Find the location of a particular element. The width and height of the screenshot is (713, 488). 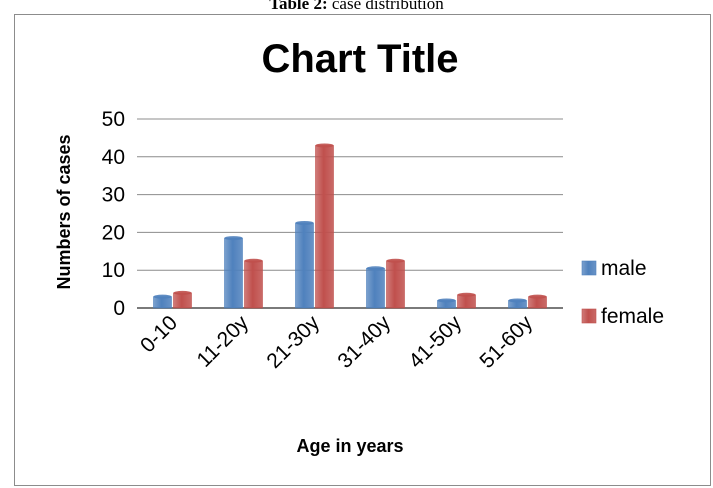

y-tick-label: 40 is located at coordinates (113, 157).